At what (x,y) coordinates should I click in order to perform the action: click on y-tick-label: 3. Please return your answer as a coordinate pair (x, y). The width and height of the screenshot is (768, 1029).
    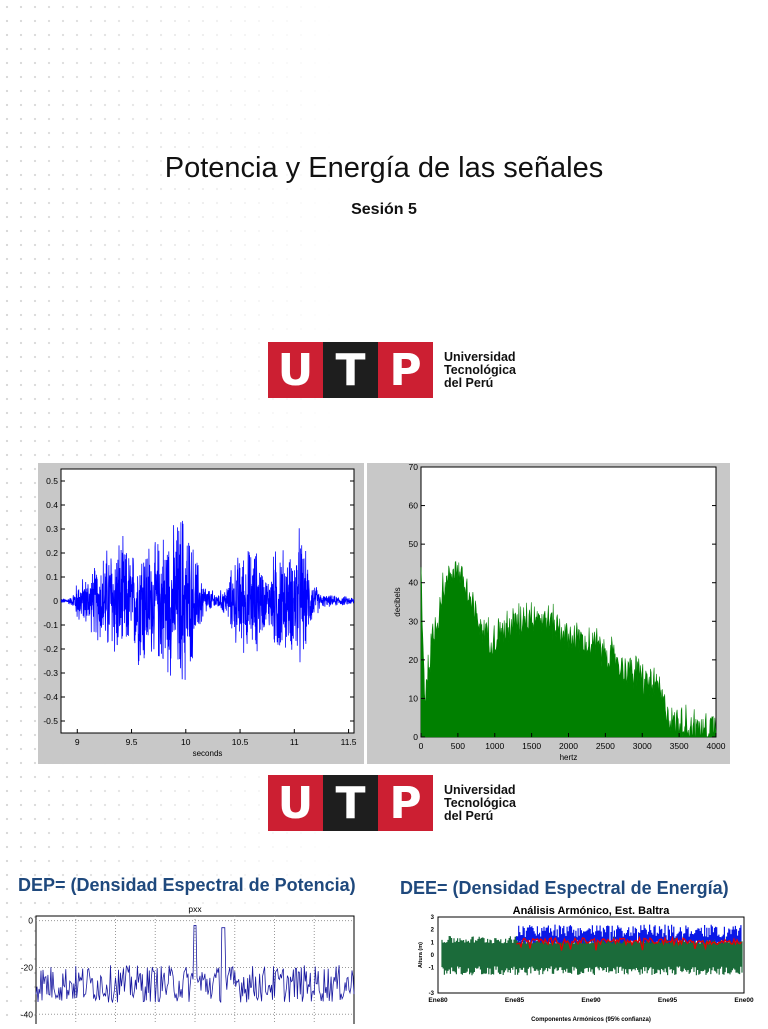
    Looking at the image, I should click on (433, 918).